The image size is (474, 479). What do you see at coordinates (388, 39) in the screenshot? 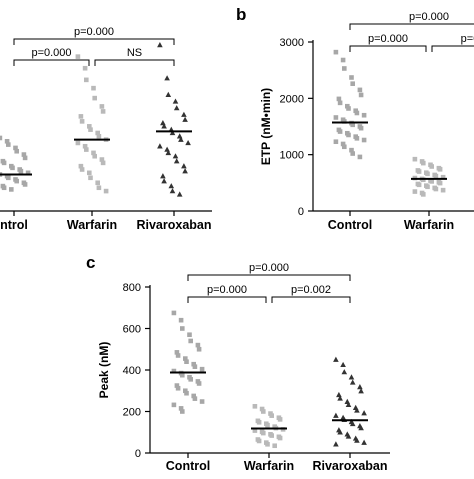
I see `significance-label: p=0.000` at bounding box center [388, 39].